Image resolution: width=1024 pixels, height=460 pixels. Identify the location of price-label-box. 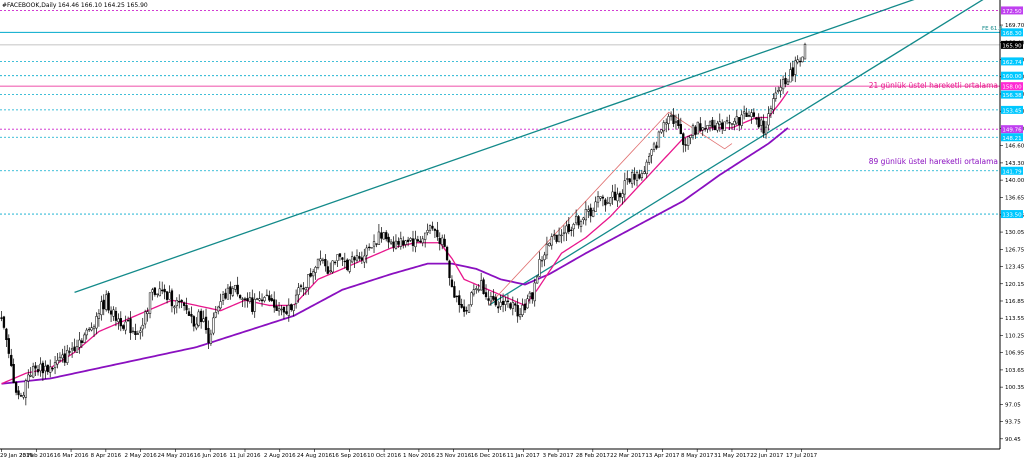
(1012, 129).